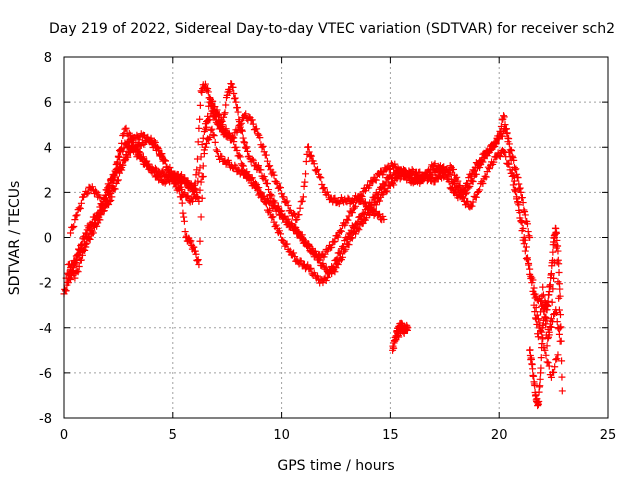  What do you see at coordinates (48, 103) in the screenshot?
I see `y-tick-label: 6` at bounding box center [48, 103].